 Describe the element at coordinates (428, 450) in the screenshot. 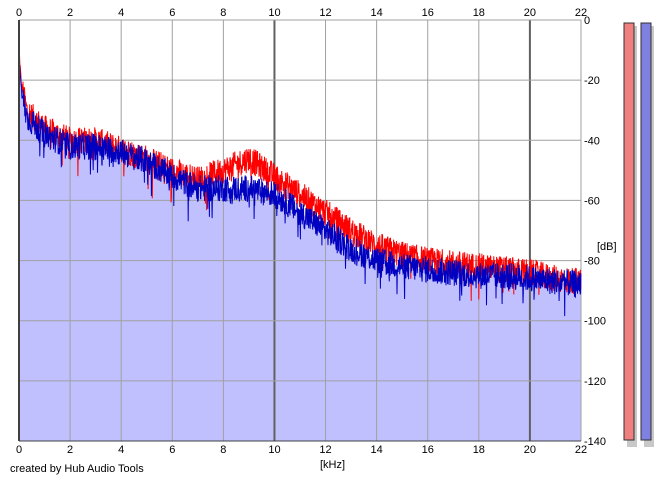

I see `x-tick-label-bottom: 16` at that location.